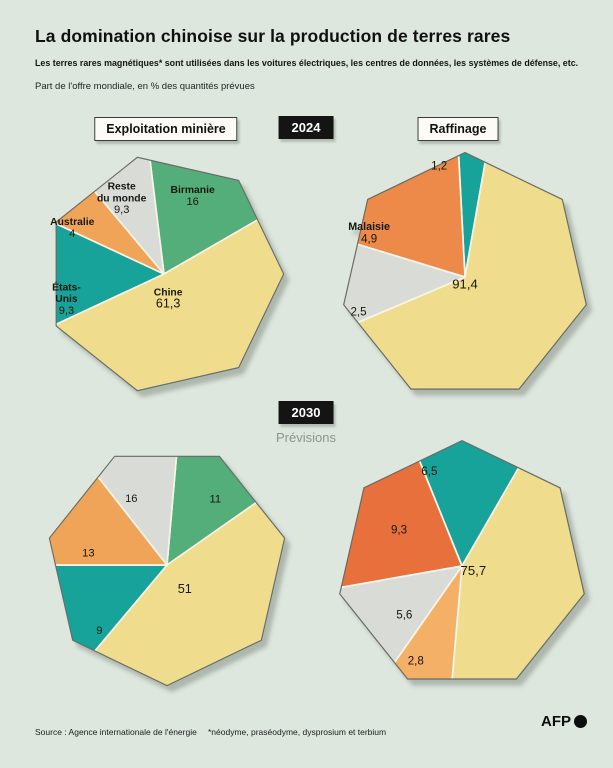 The height and width of the screenshot is (768, 613). What do you see at coordinates (306, 437) in the screenshot?
I see `forecast-label: Prévisions` at bounding box center [306, 437].